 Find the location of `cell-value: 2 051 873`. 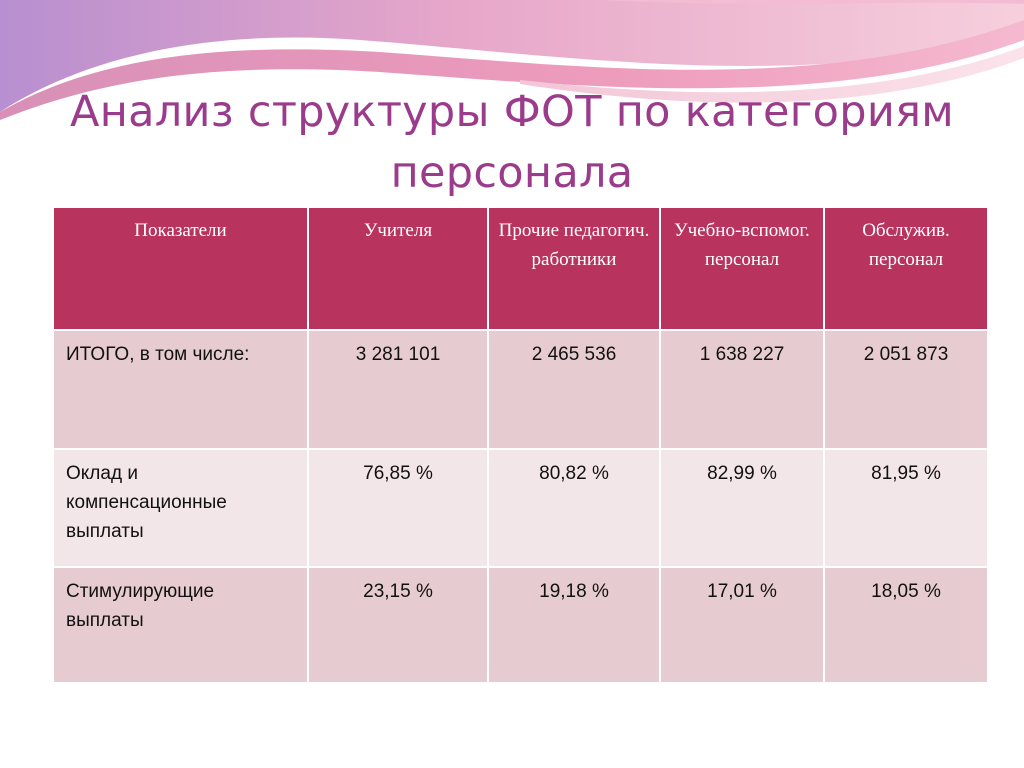

cell-value: 2 051 873 is located at coordinates (906, 389).